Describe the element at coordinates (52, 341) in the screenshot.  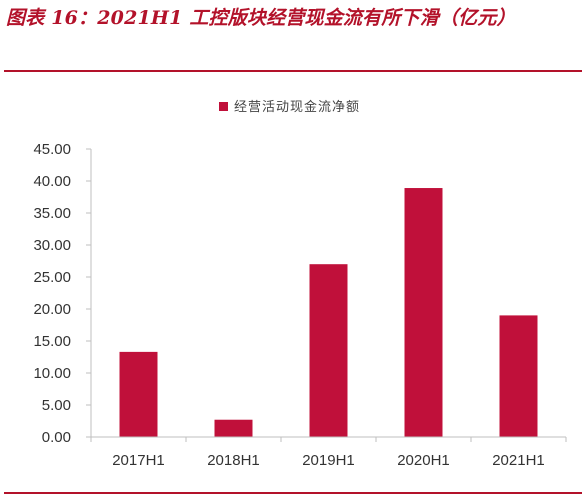
I see `y-tick-label: 15.00` at that location.